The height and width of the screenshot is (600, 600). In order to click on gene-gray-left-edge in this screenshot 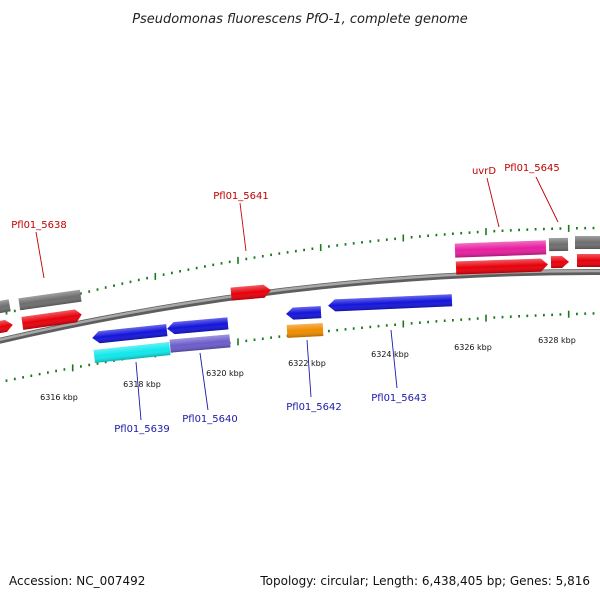, I will do `click(5, 307)`.